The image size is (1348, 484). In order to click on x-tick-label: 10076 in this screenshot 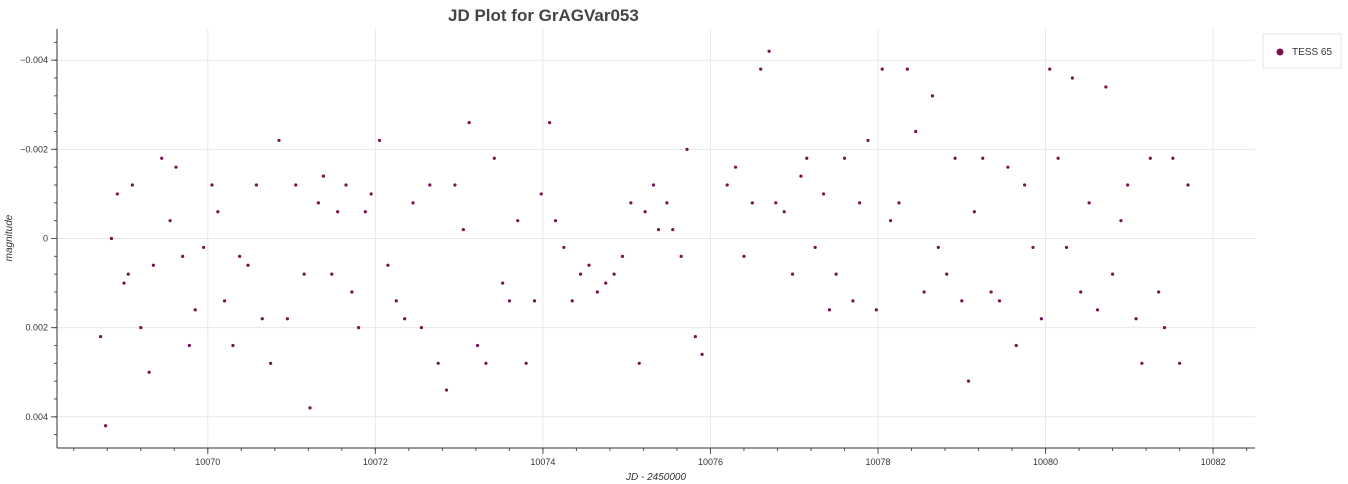, I will do `click(710, 462)`.